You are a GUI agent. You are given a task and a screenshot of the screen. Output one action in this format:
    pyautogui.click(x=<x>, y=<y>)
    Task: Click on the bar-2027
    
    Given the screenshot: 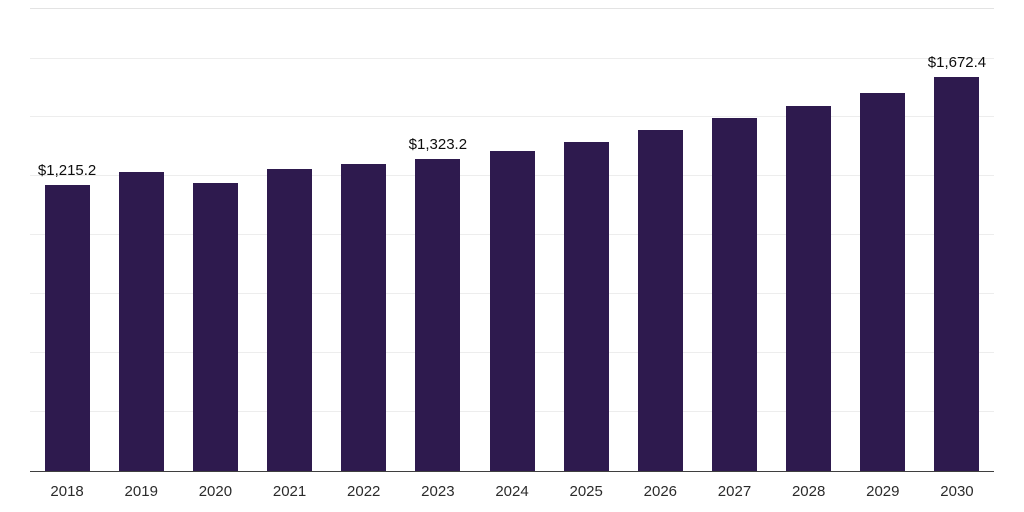 What is the action you would take?
    pyautogui.click(x=734, y=294)
    